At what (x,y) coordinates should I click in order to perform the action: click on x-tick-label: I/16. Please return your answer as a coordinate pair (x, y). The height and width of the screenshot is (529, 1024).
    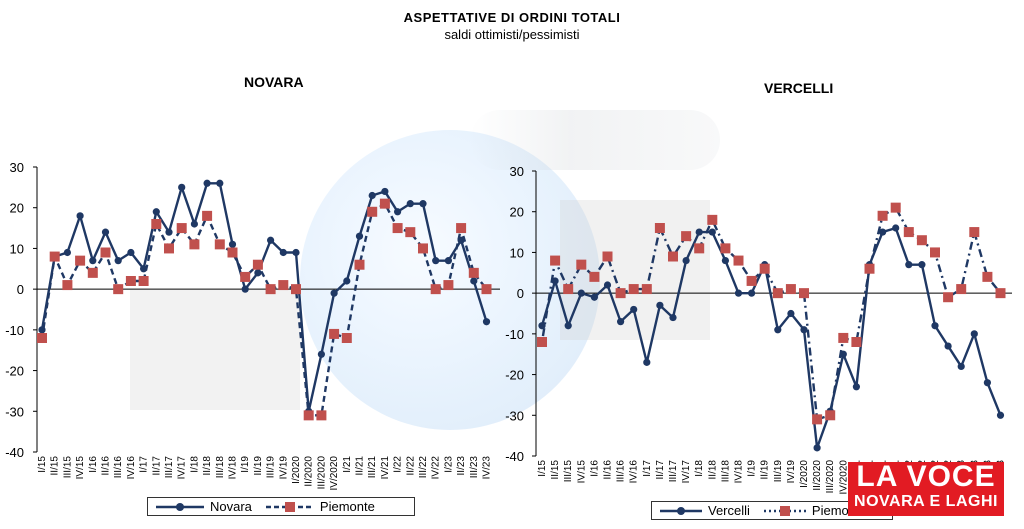
    Looking at the image, I should click on (93, 464).